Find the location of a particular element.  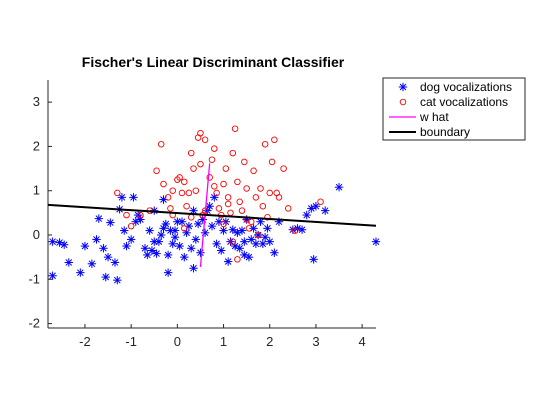

chart-title: Fischer's Linear Discriminant Classifier is located at coordinates (213, 62).